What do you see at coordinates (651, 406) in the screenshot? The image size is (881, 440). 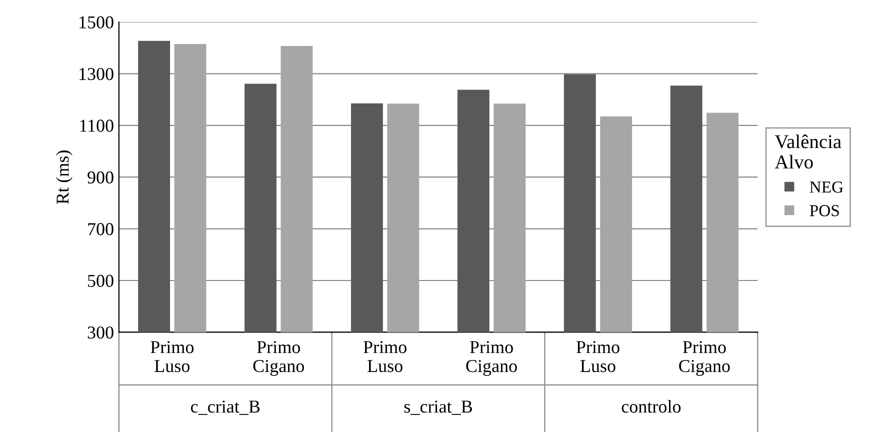 I see `text: controlo` at bounding box center [651, 406].